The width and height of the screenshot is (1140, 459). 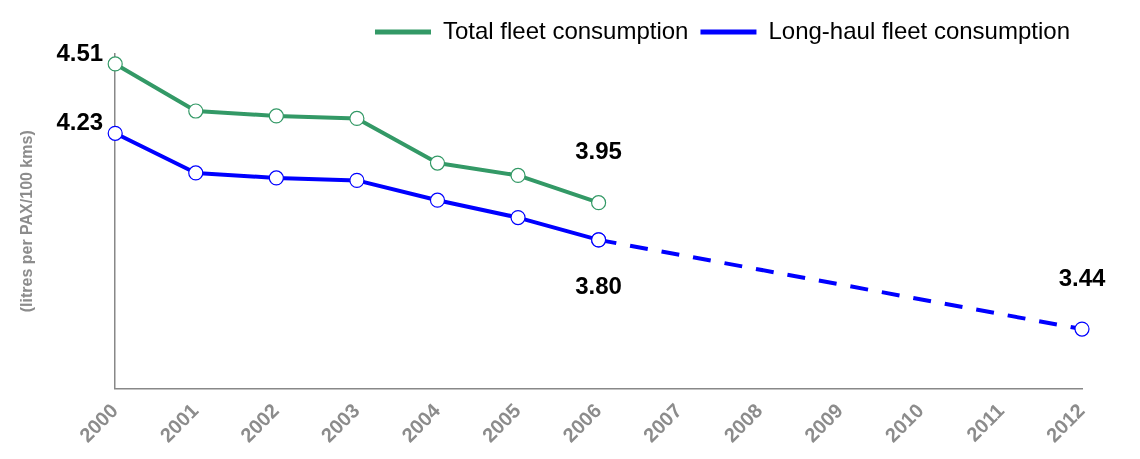 I want to click on data-label: 4.51, so click(x=80, y=52).